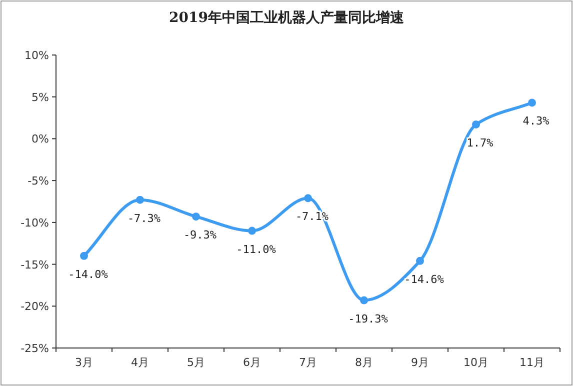  I want to click on y-tick-label: -25%, so click(34, 348).